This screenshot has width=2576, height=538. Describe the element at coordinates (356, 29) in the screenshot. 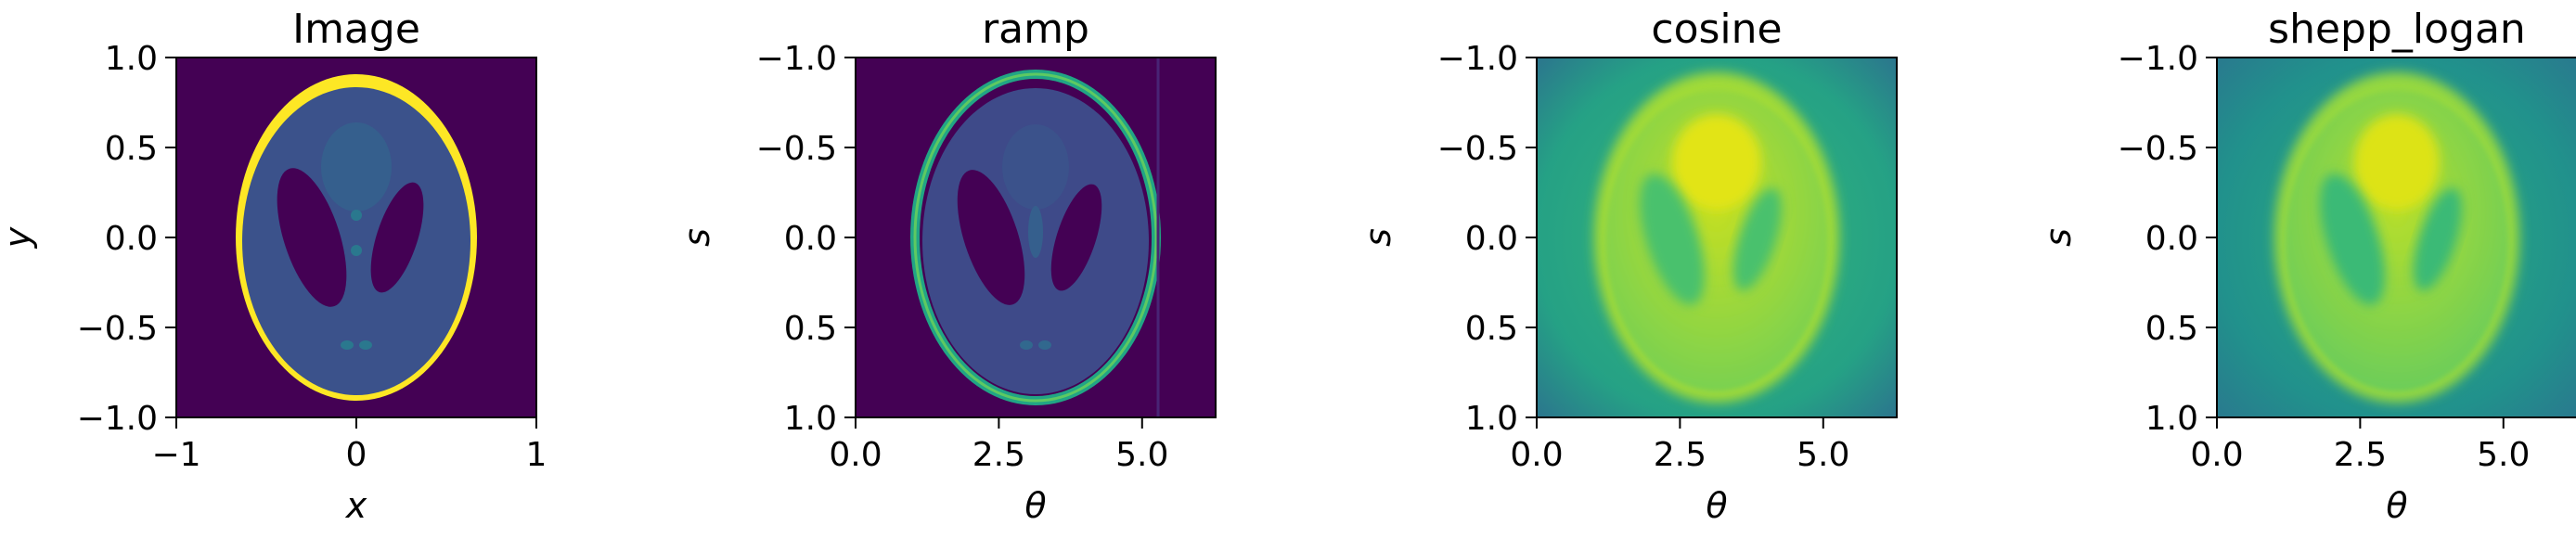

I see `chart-title: Image` at that location.